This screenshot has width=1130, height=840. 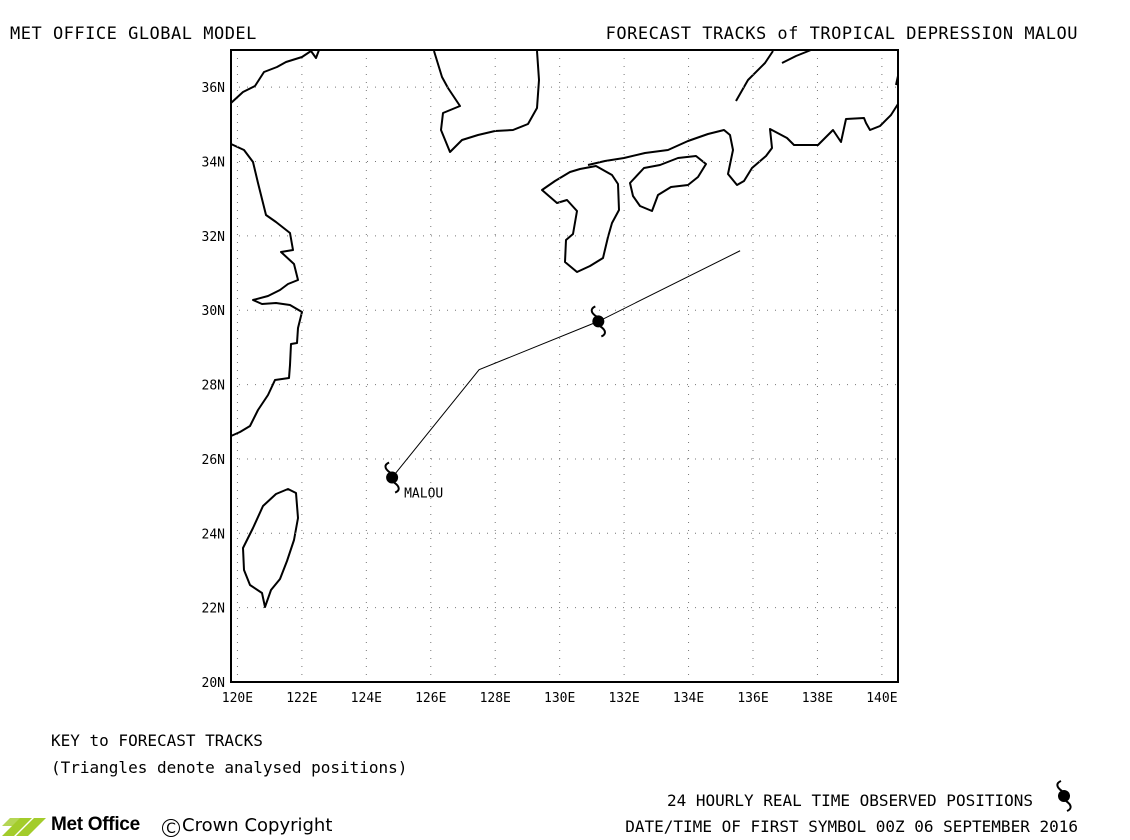 I want to click on model-title: MET OFFICE GLOBAL MODEL, so click(x=133, y=34).